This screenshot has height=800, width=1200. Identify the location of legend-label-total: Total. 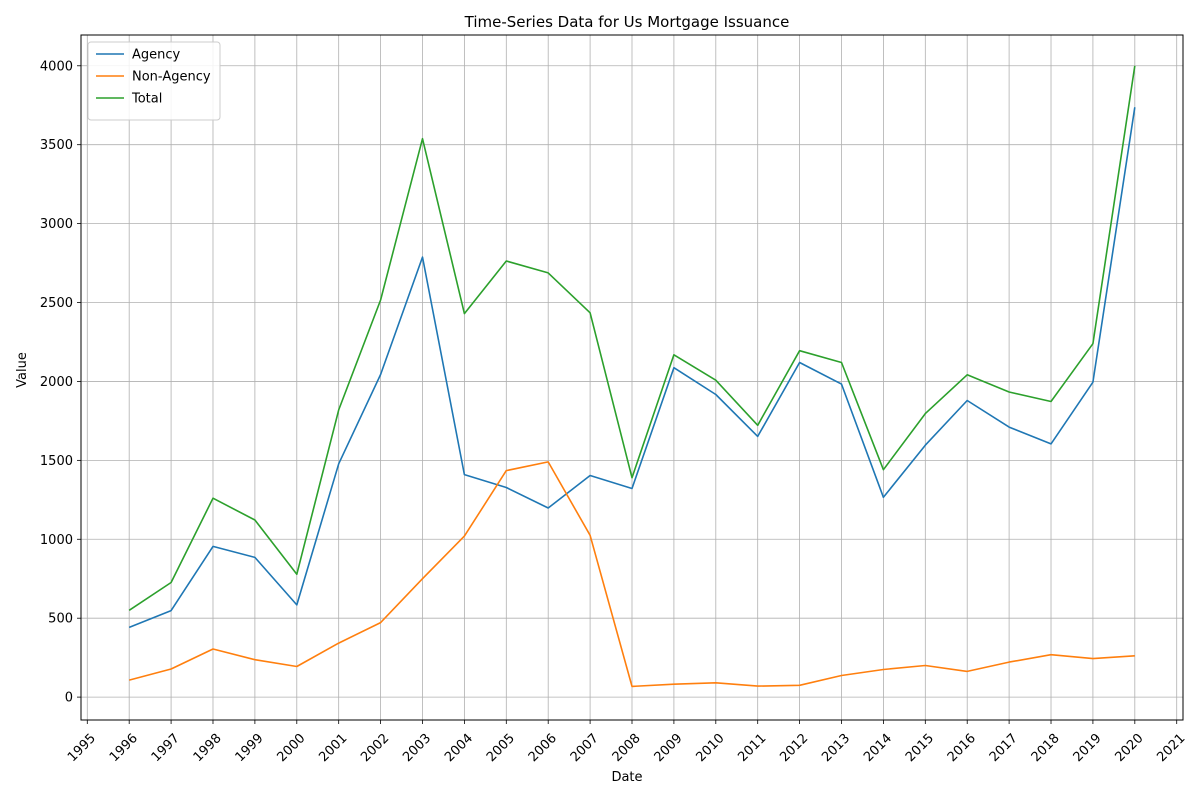
(146, 99).